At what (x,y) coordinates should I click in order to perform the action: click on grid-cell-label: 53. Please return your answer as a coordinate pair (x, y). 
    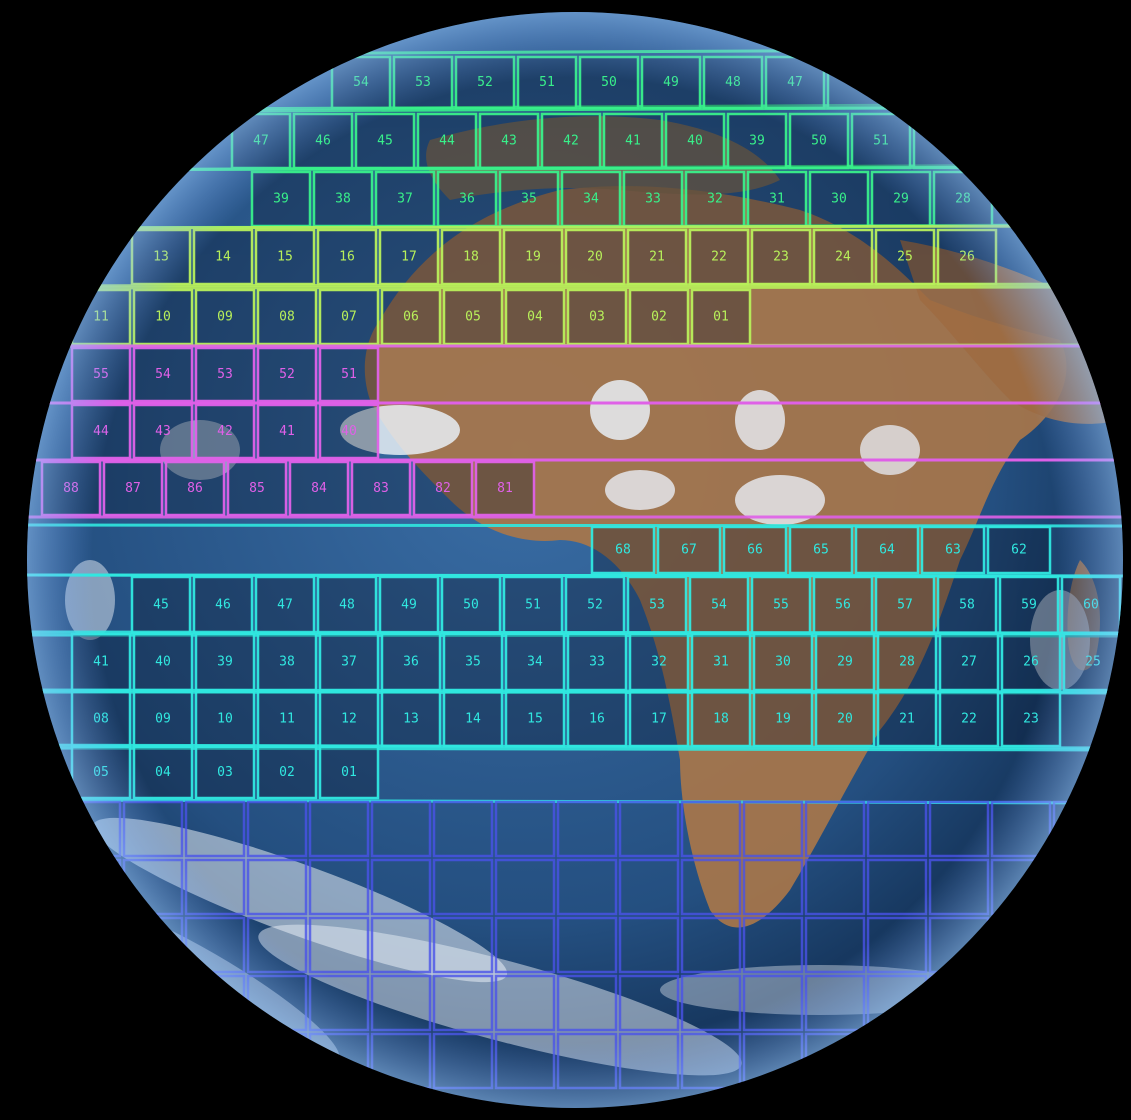
    Looking at the image, I should click on (1005, 141).